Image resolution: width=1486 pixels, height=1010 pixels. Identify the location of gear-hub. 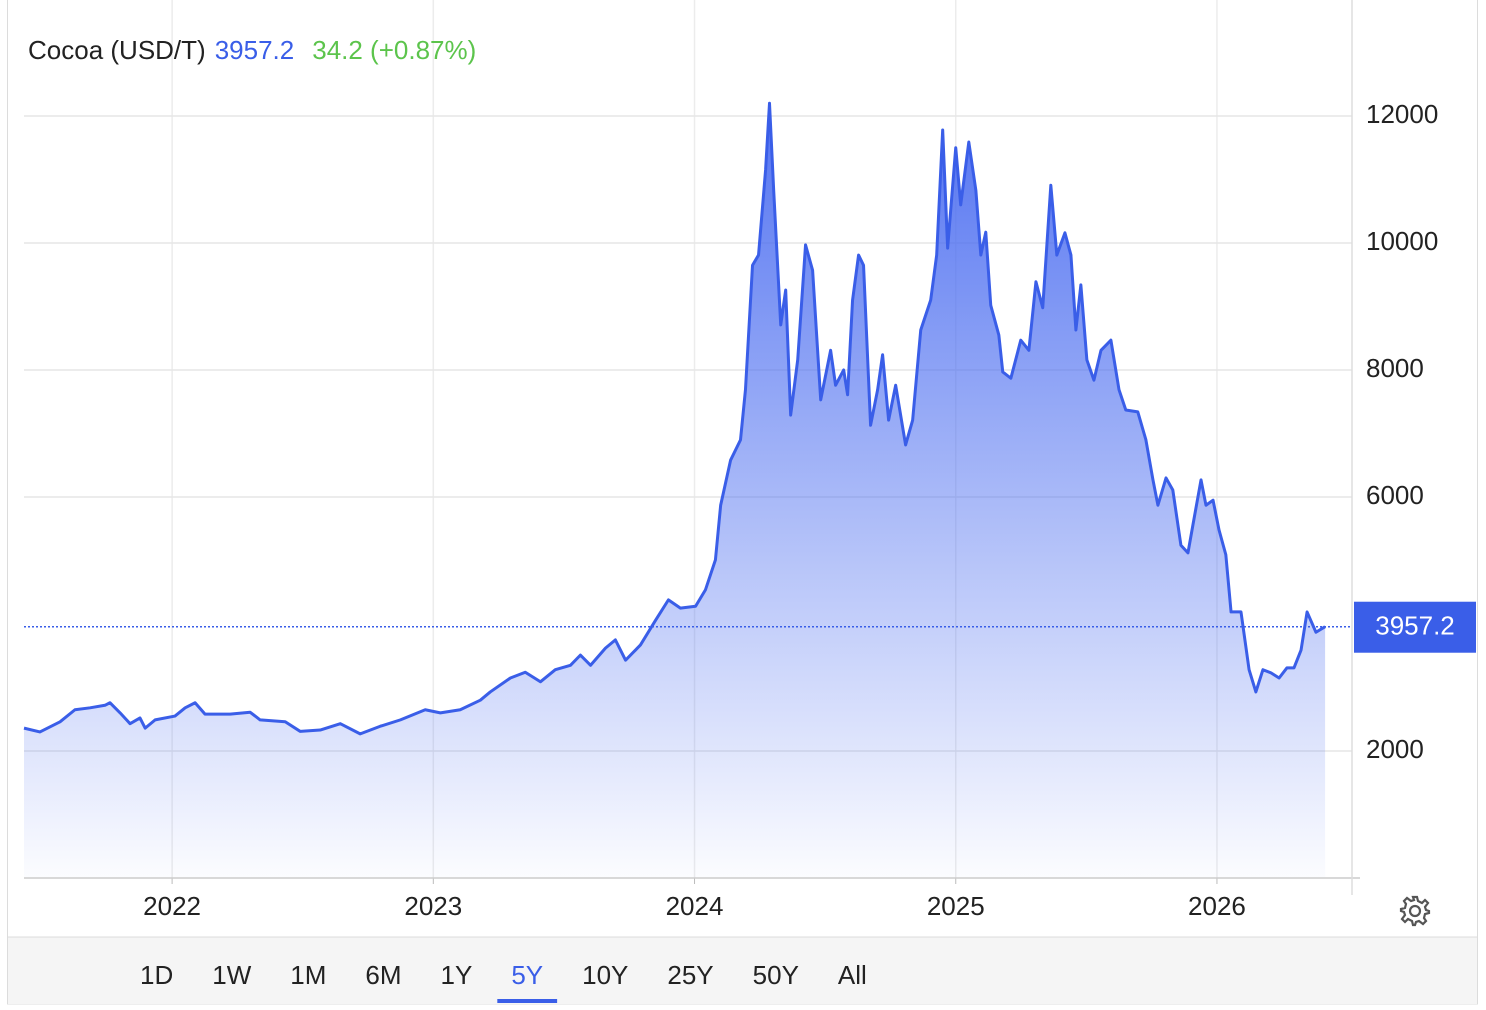
(1415, 911).